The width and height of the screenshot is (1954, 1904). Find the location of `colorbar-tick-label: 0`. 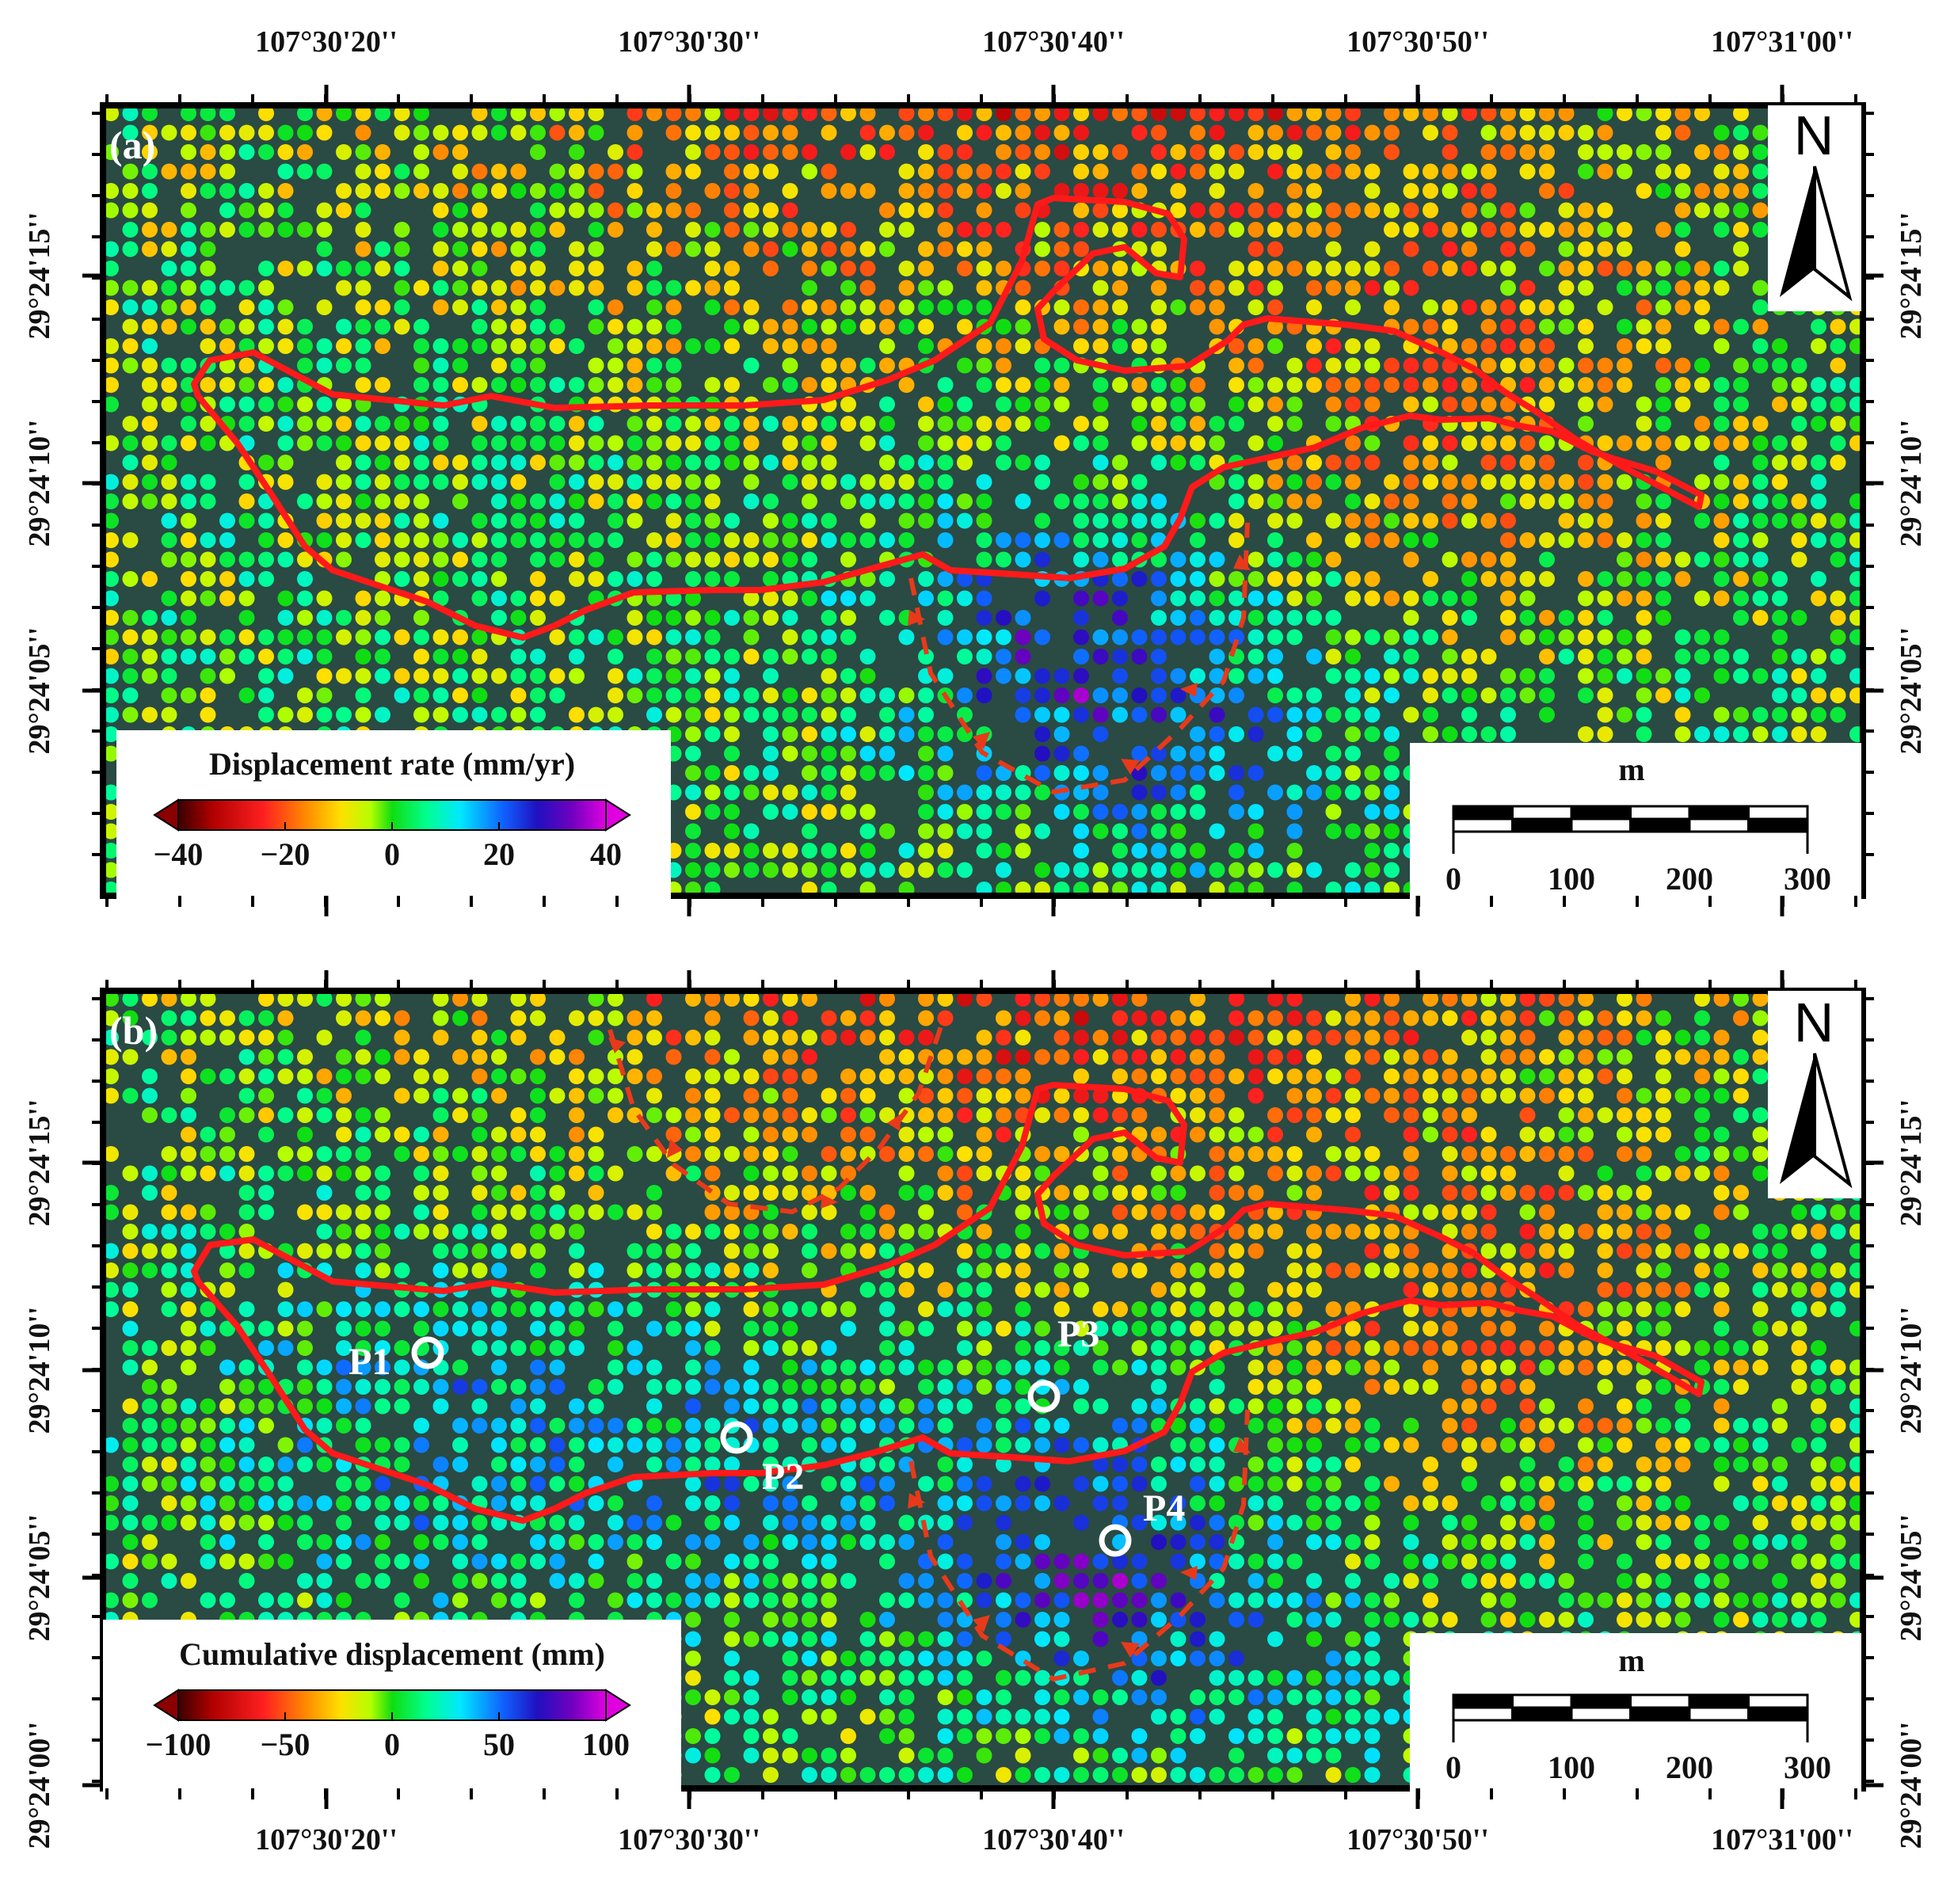

colorbar-tick-label: 0 is located at coordinates (392, 854).